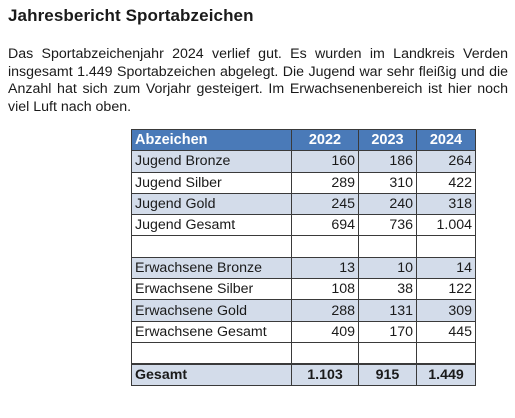 This screenshot has height=418, width=515. What do you see at coordinates (446, 225) in the screenshot?
I see `cell-2024: 1.004` at bounding box center [446, 225].